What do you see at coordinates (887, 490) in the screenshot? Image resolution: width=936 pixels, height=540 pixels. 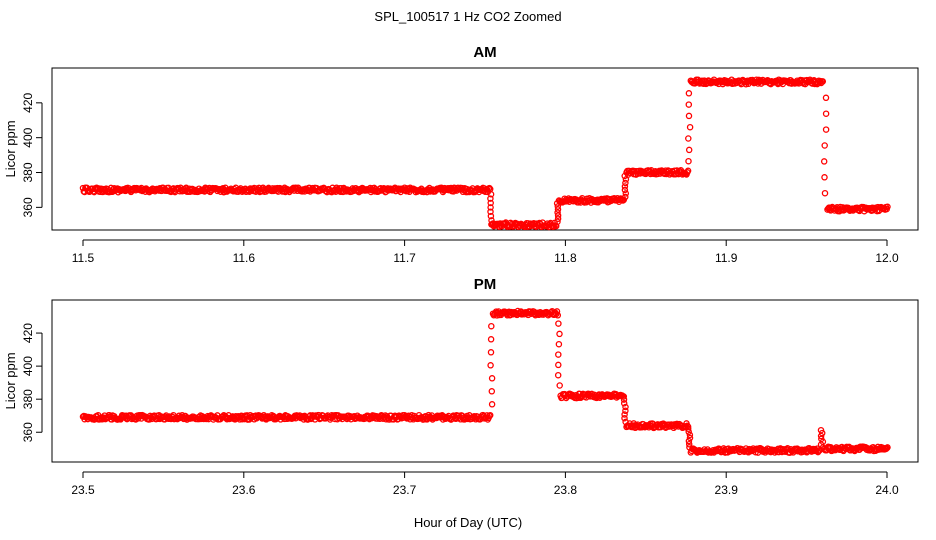 I see `pm-x-tick-label: 24.0` at bounding box center [887, 490].